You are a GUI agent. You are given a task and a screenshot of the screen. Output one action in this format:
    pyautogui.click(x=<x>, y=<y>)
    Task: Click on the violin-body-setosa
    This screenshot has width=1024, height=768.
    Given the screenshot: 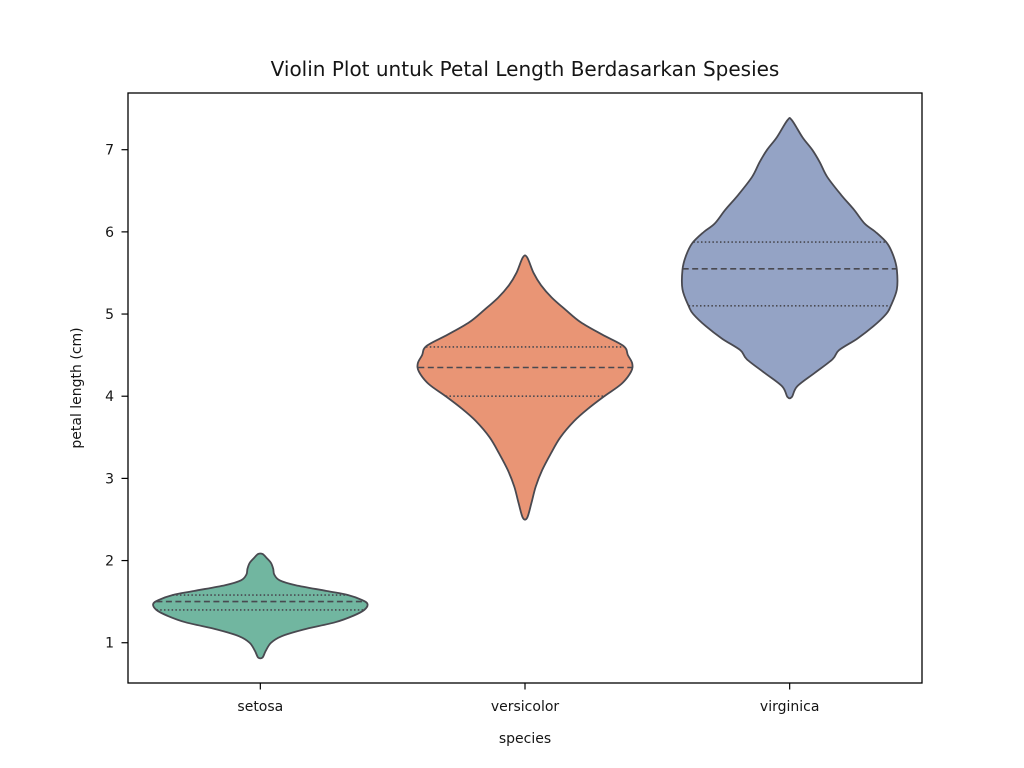 What is the action you would take?
    pyautogui.click(x=260, y=606)
    